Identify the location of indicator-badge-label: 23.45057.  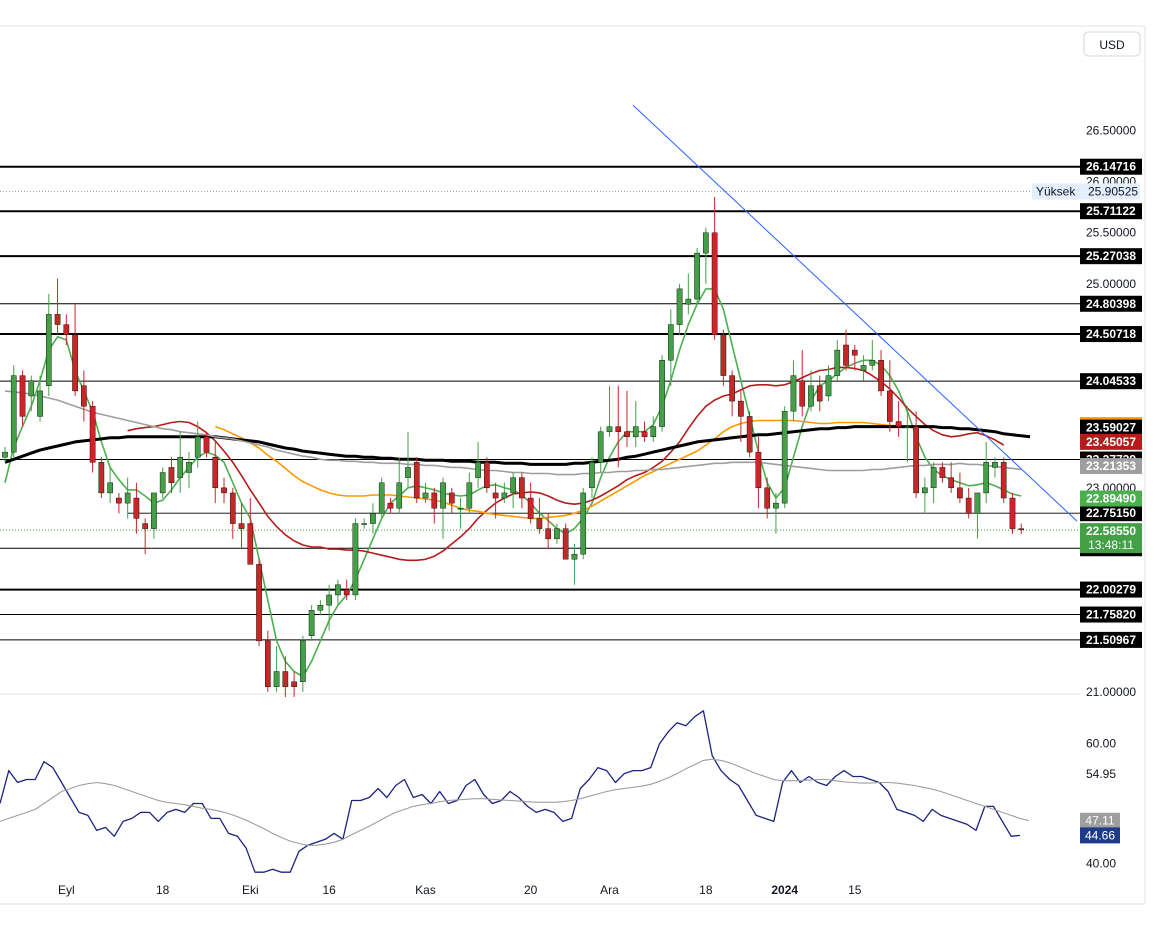
(1111, 442).